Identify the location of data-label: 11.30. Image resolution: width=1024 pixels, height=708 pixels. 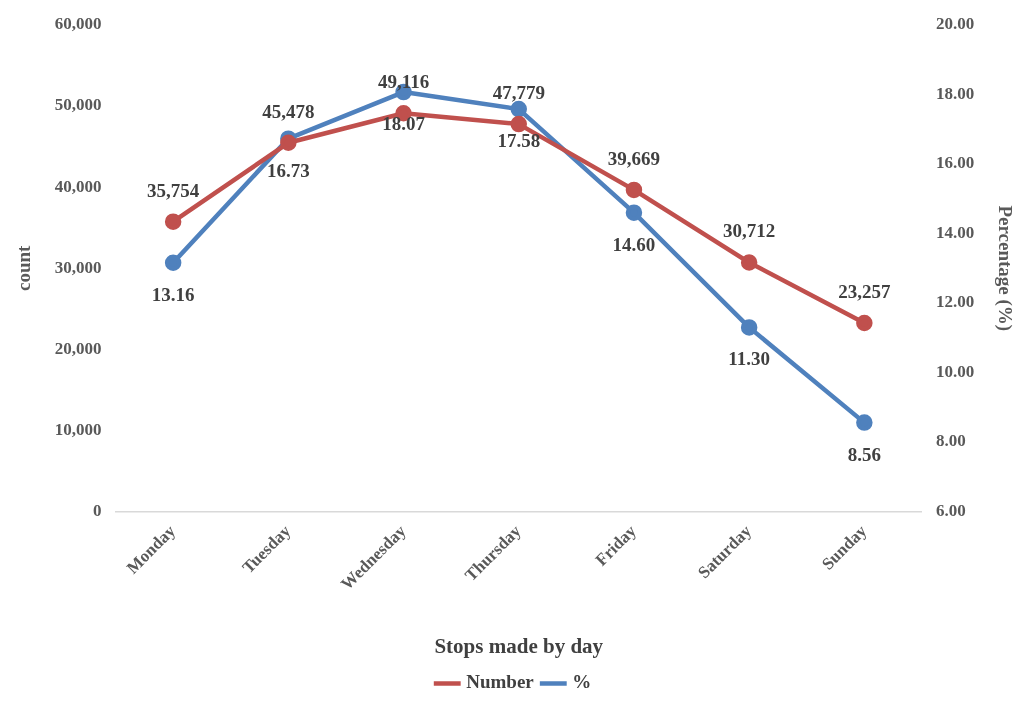
(749, 359).